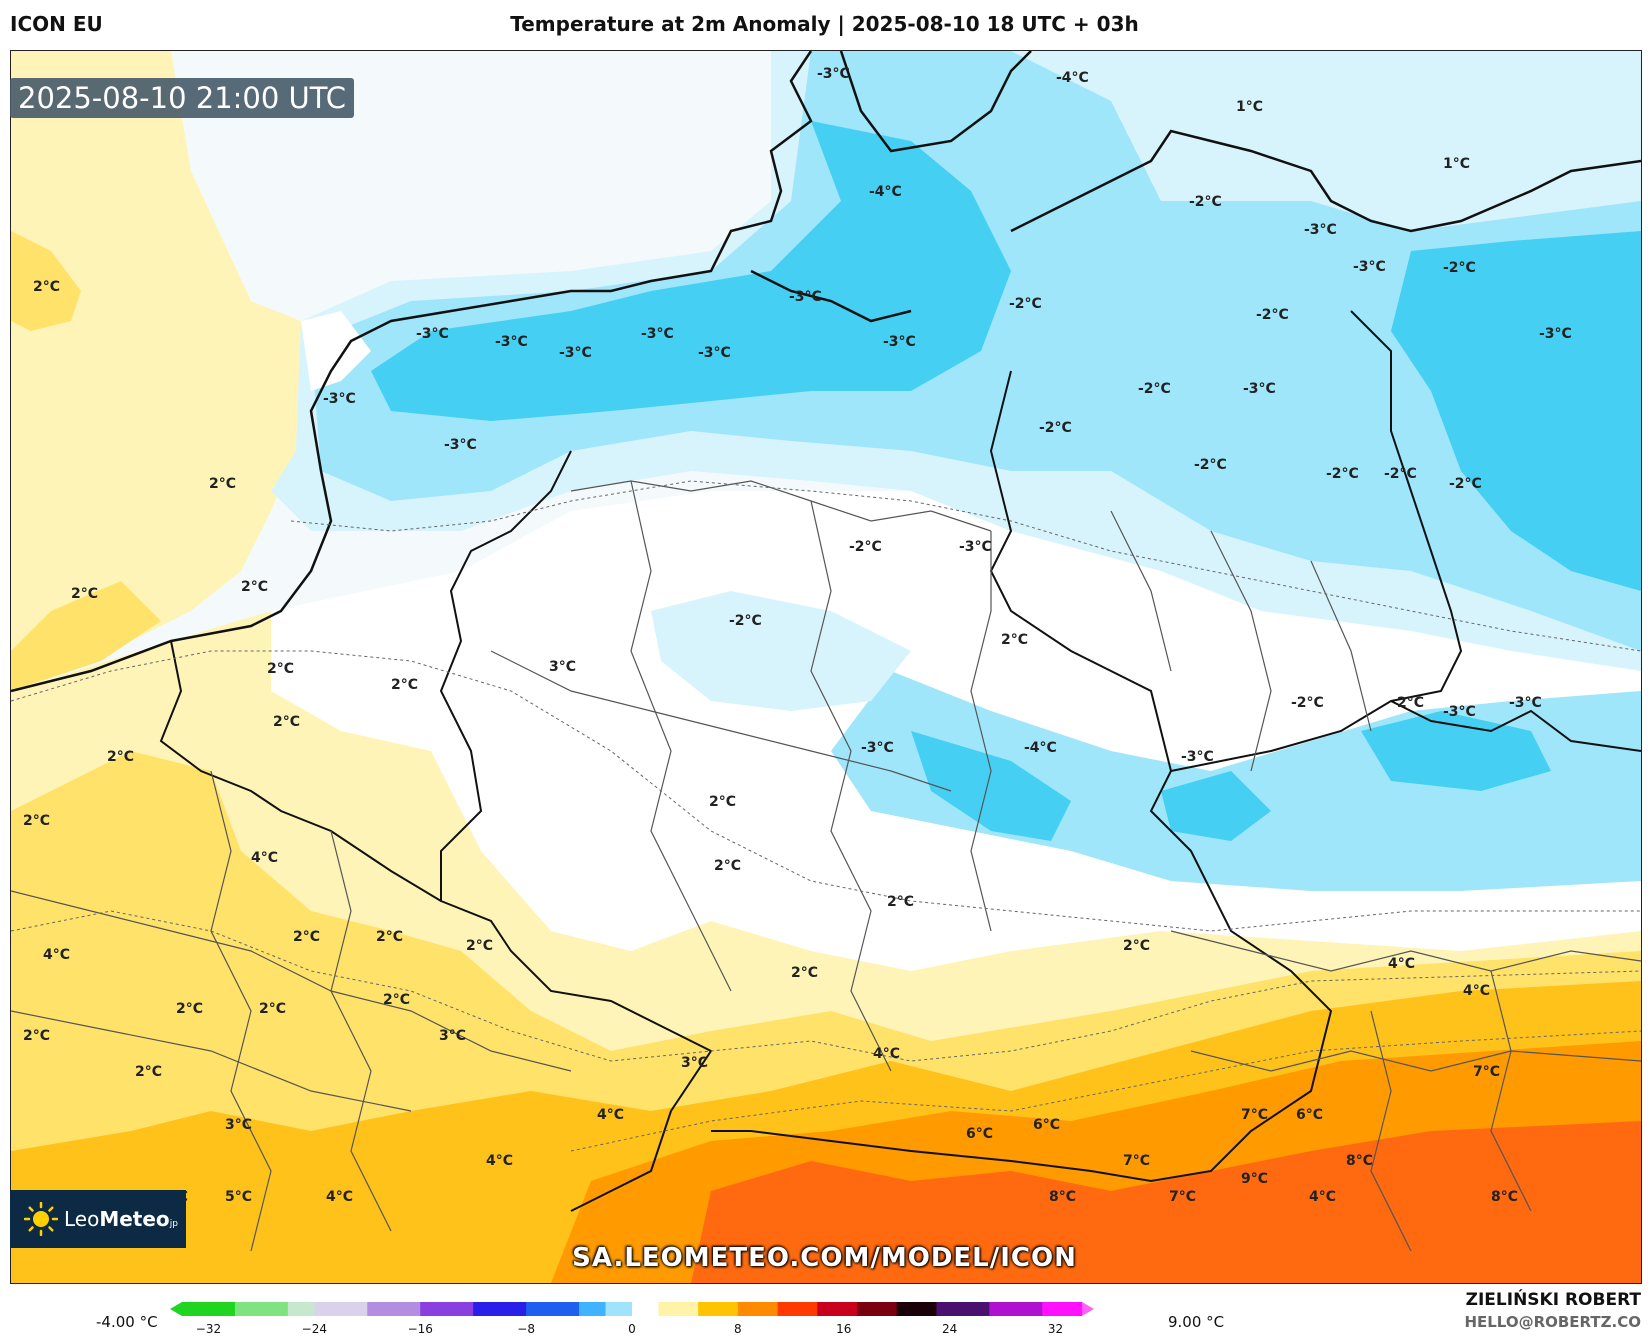  What do you see at coordinates (1249, 107) in the screenshot?
I see `temperature-label: 1°C` at bounding box center [1249, 107].